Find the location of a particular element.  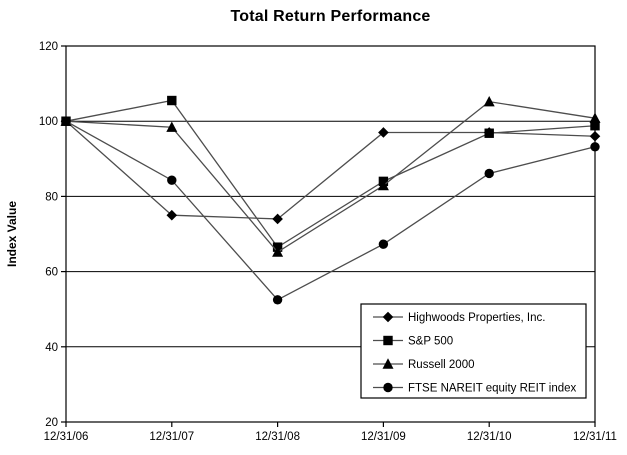

legend-label: S&P 500 is located at coordinates (430, 342).